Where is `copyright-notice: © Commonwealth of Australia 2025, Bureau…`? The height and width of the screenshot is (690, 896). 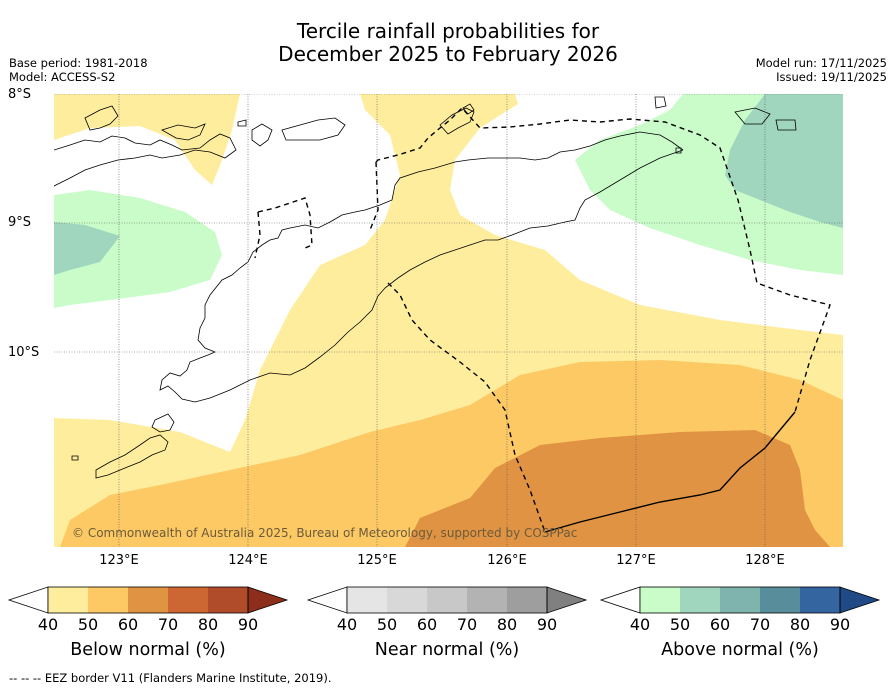
copyright-notice: © Commonwealth of Australia 2025, Bureau… is located at coordinates (325, 533).